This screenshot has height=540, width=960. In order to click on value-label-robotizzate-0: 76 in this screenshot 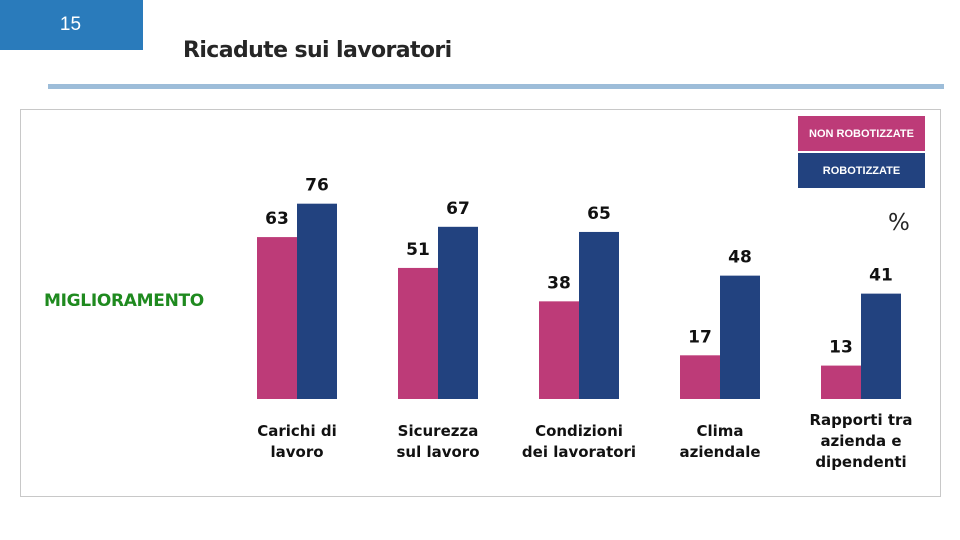, I will do `click(317, 186)`.